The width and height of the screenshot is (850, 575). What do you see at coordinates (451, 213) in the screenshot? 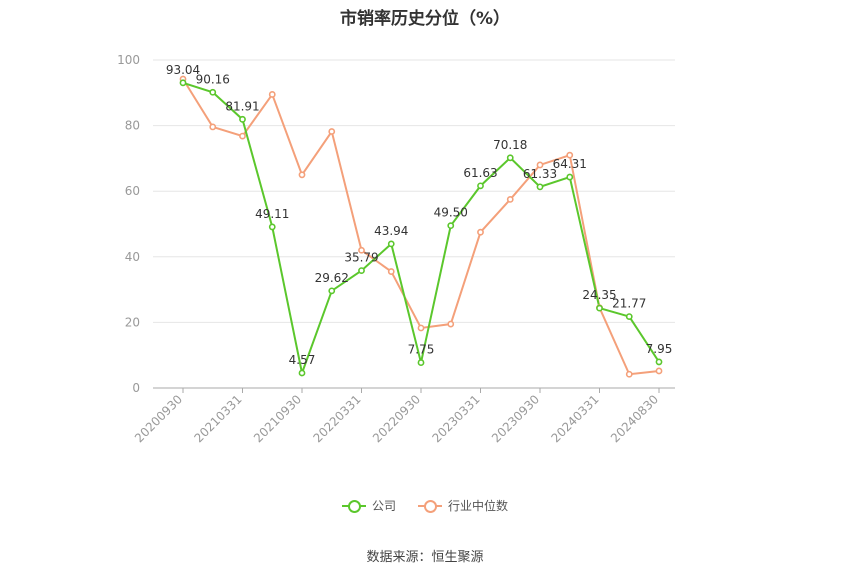
I see `data-label: 49.50` at bounding box center [451, 213].